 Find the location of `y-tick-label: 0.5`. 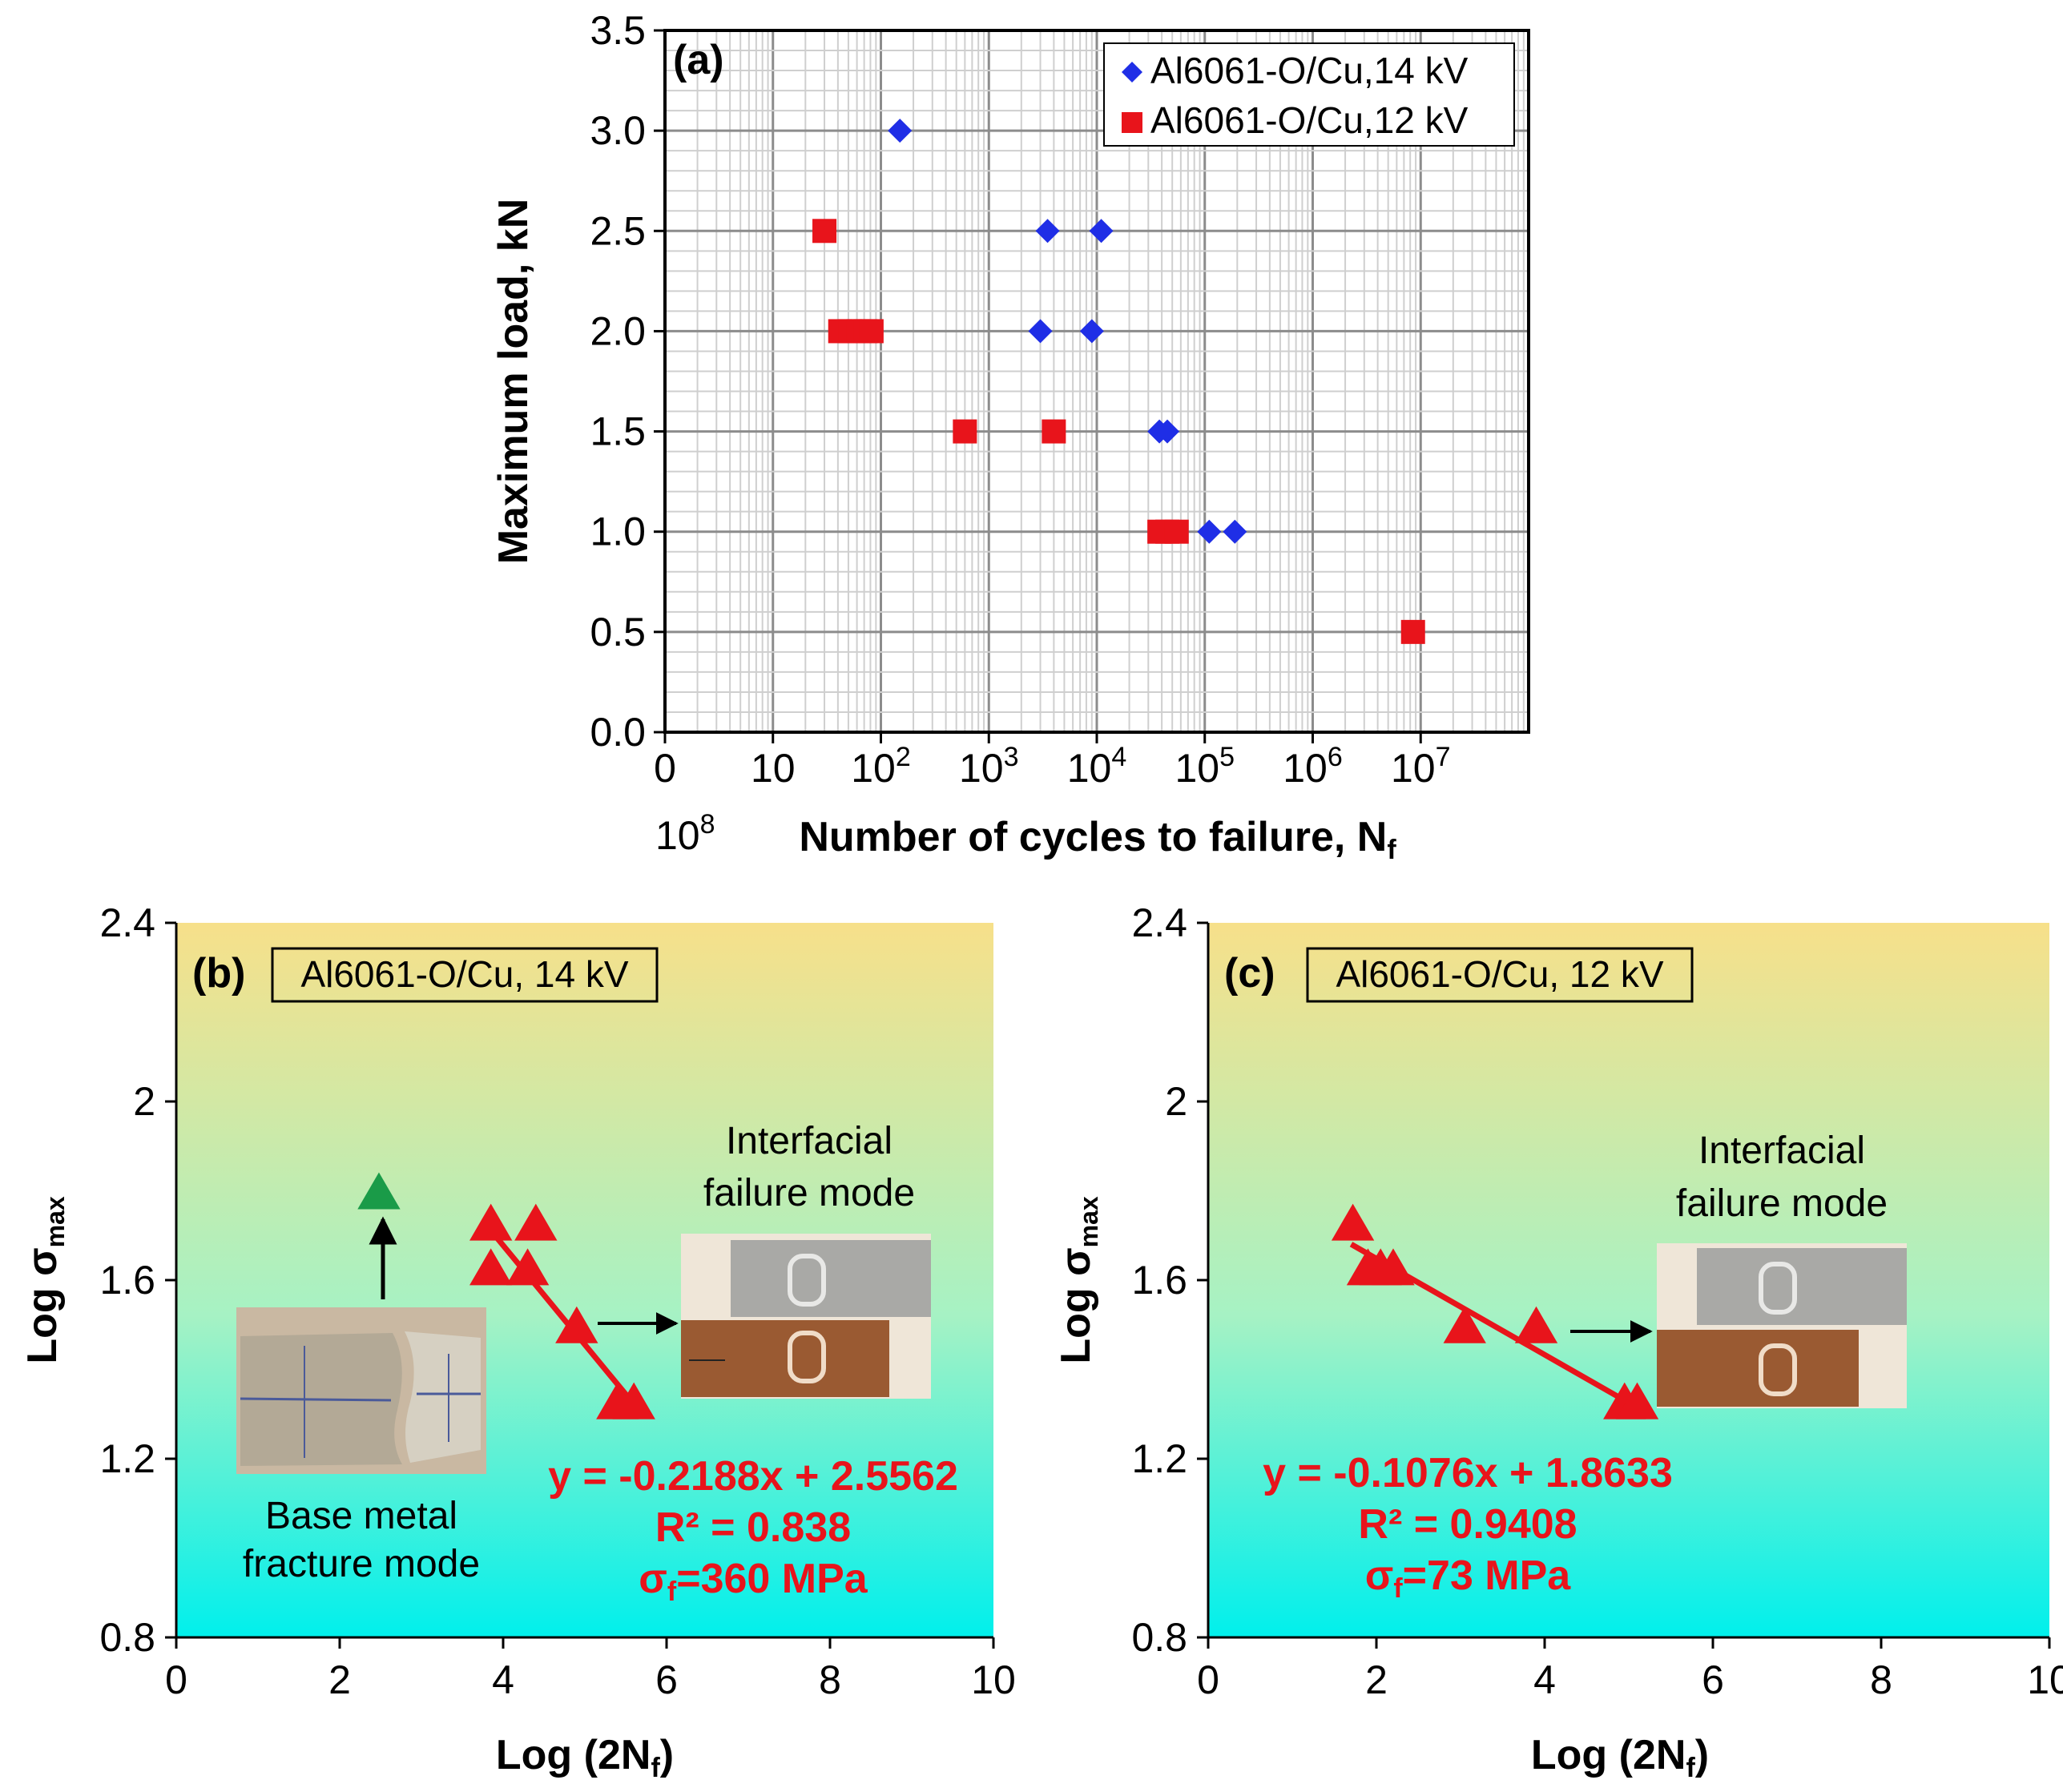

y-tick-label: 0.5 is located at coordinates (618, 632).